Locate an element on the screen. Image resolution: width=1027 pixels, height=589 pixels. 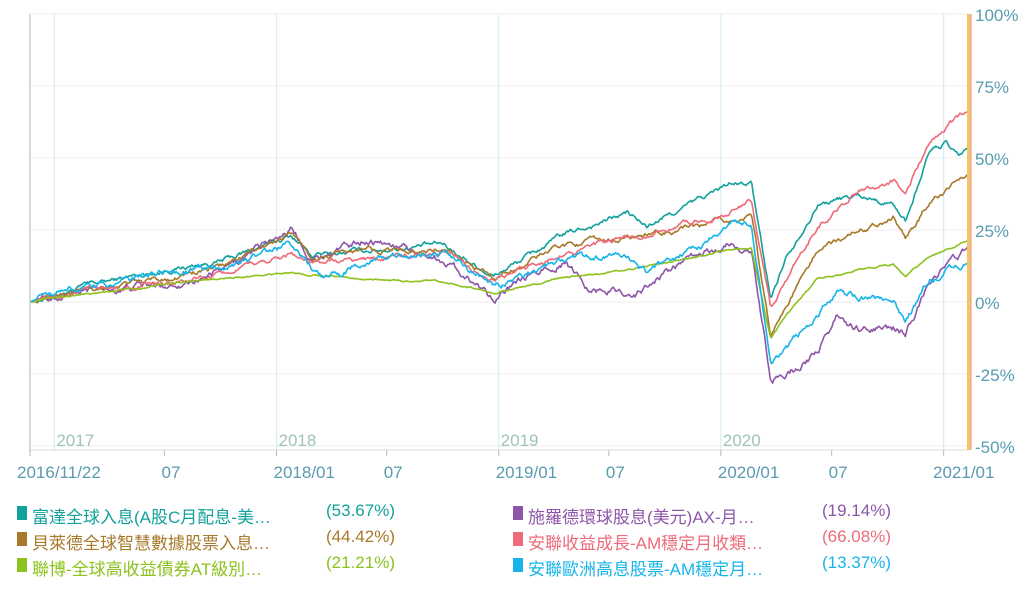
y-tick-label: 75% is located at coordinates (992, 87).